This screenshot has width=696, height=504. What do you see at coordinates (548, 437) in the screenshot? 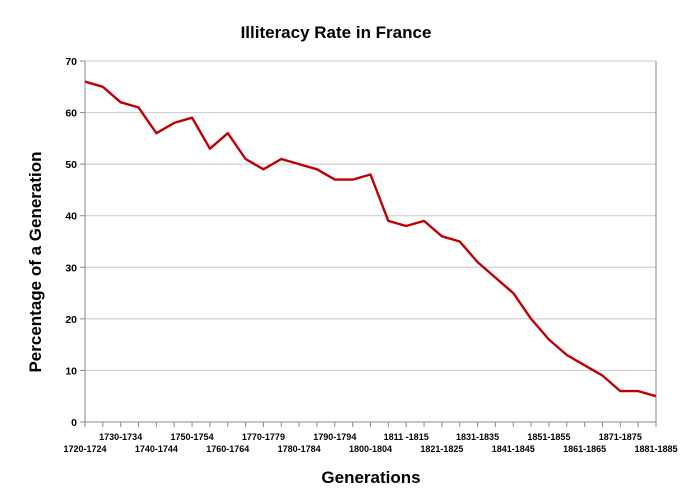
I see `x-tick-label: 1851-1855` at bounding box center [548, 437].